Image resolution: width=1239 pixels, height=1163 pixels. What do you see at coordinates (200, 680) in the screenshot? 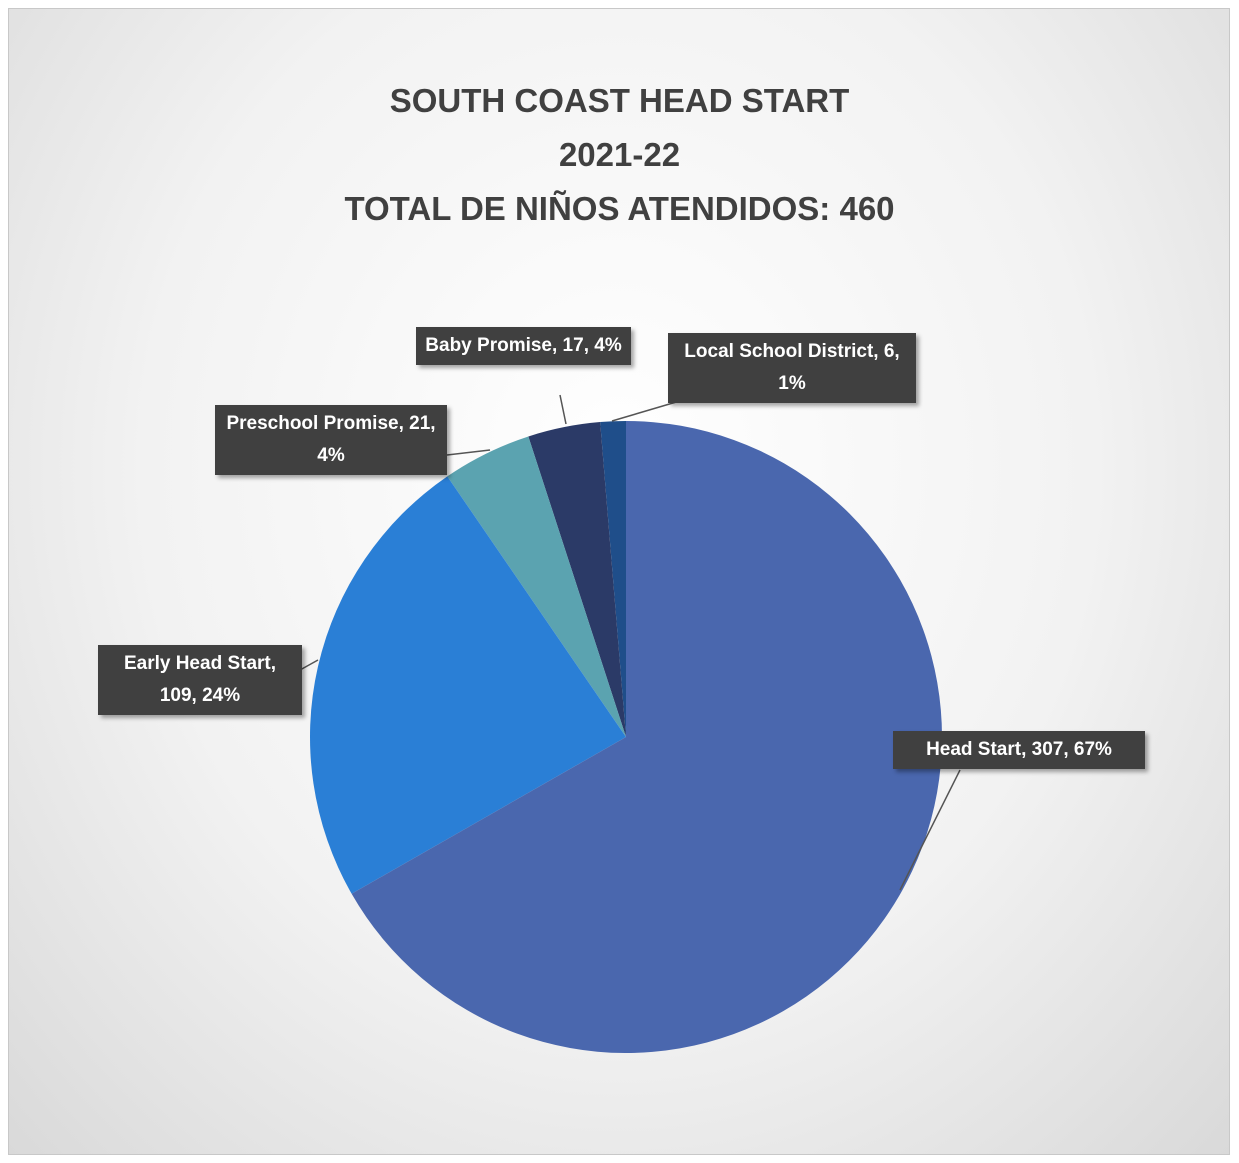
I see `data-label: Early Head Start, 109, 24%` at bounding box center [200, 680].